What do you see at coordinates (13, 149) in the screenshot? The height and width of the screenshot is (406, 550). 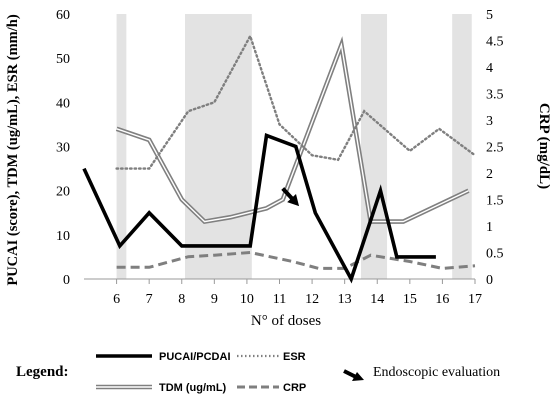 I see `y-axis-left-label: PUCAI (score), TDM (ug/mL), ESR (mm/h)` at bounding box center [13, 149].